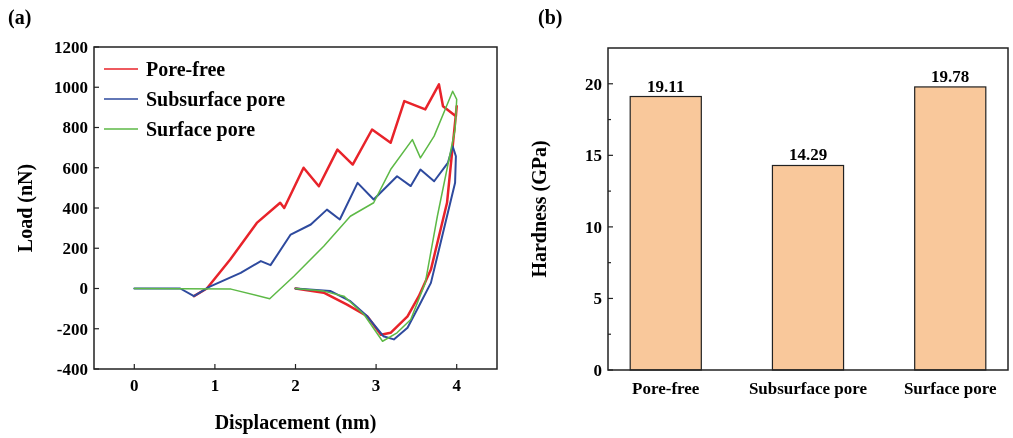 Image resolution: width=1013 pixels, height=438 pixels. Describe the element at coordinates (376, 385) in the screenshot. I see `x-tick-label: 3` at that location.